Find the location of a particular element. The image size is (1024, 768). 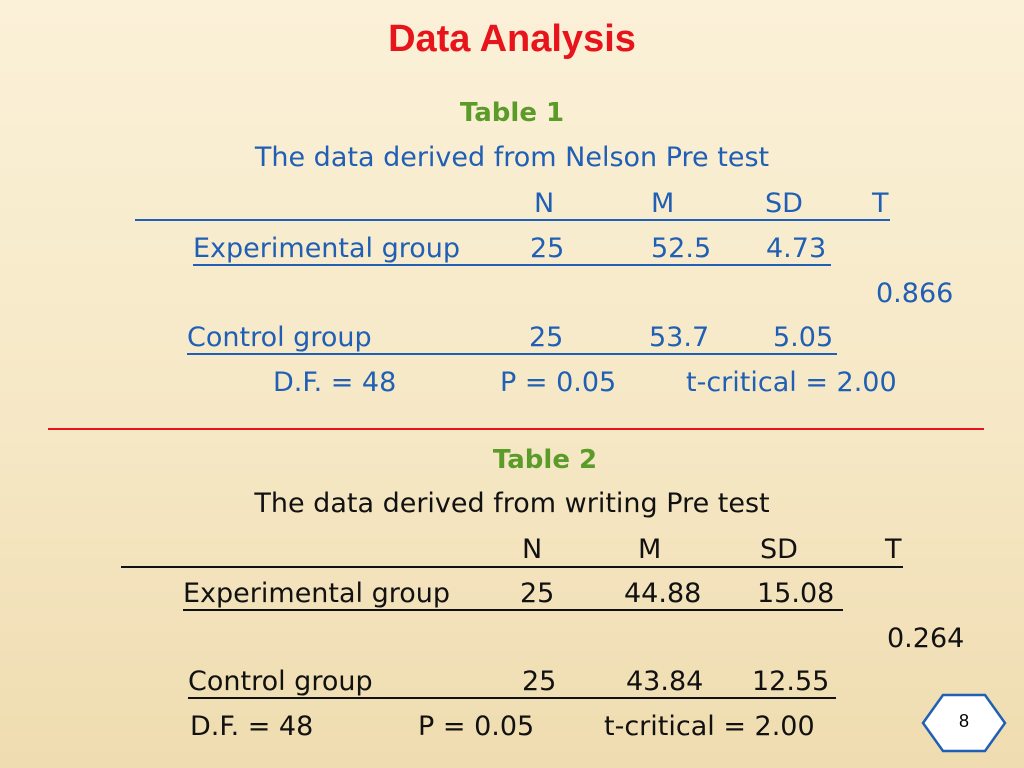

table-1-header-underline is located at coordinates (512, 220).